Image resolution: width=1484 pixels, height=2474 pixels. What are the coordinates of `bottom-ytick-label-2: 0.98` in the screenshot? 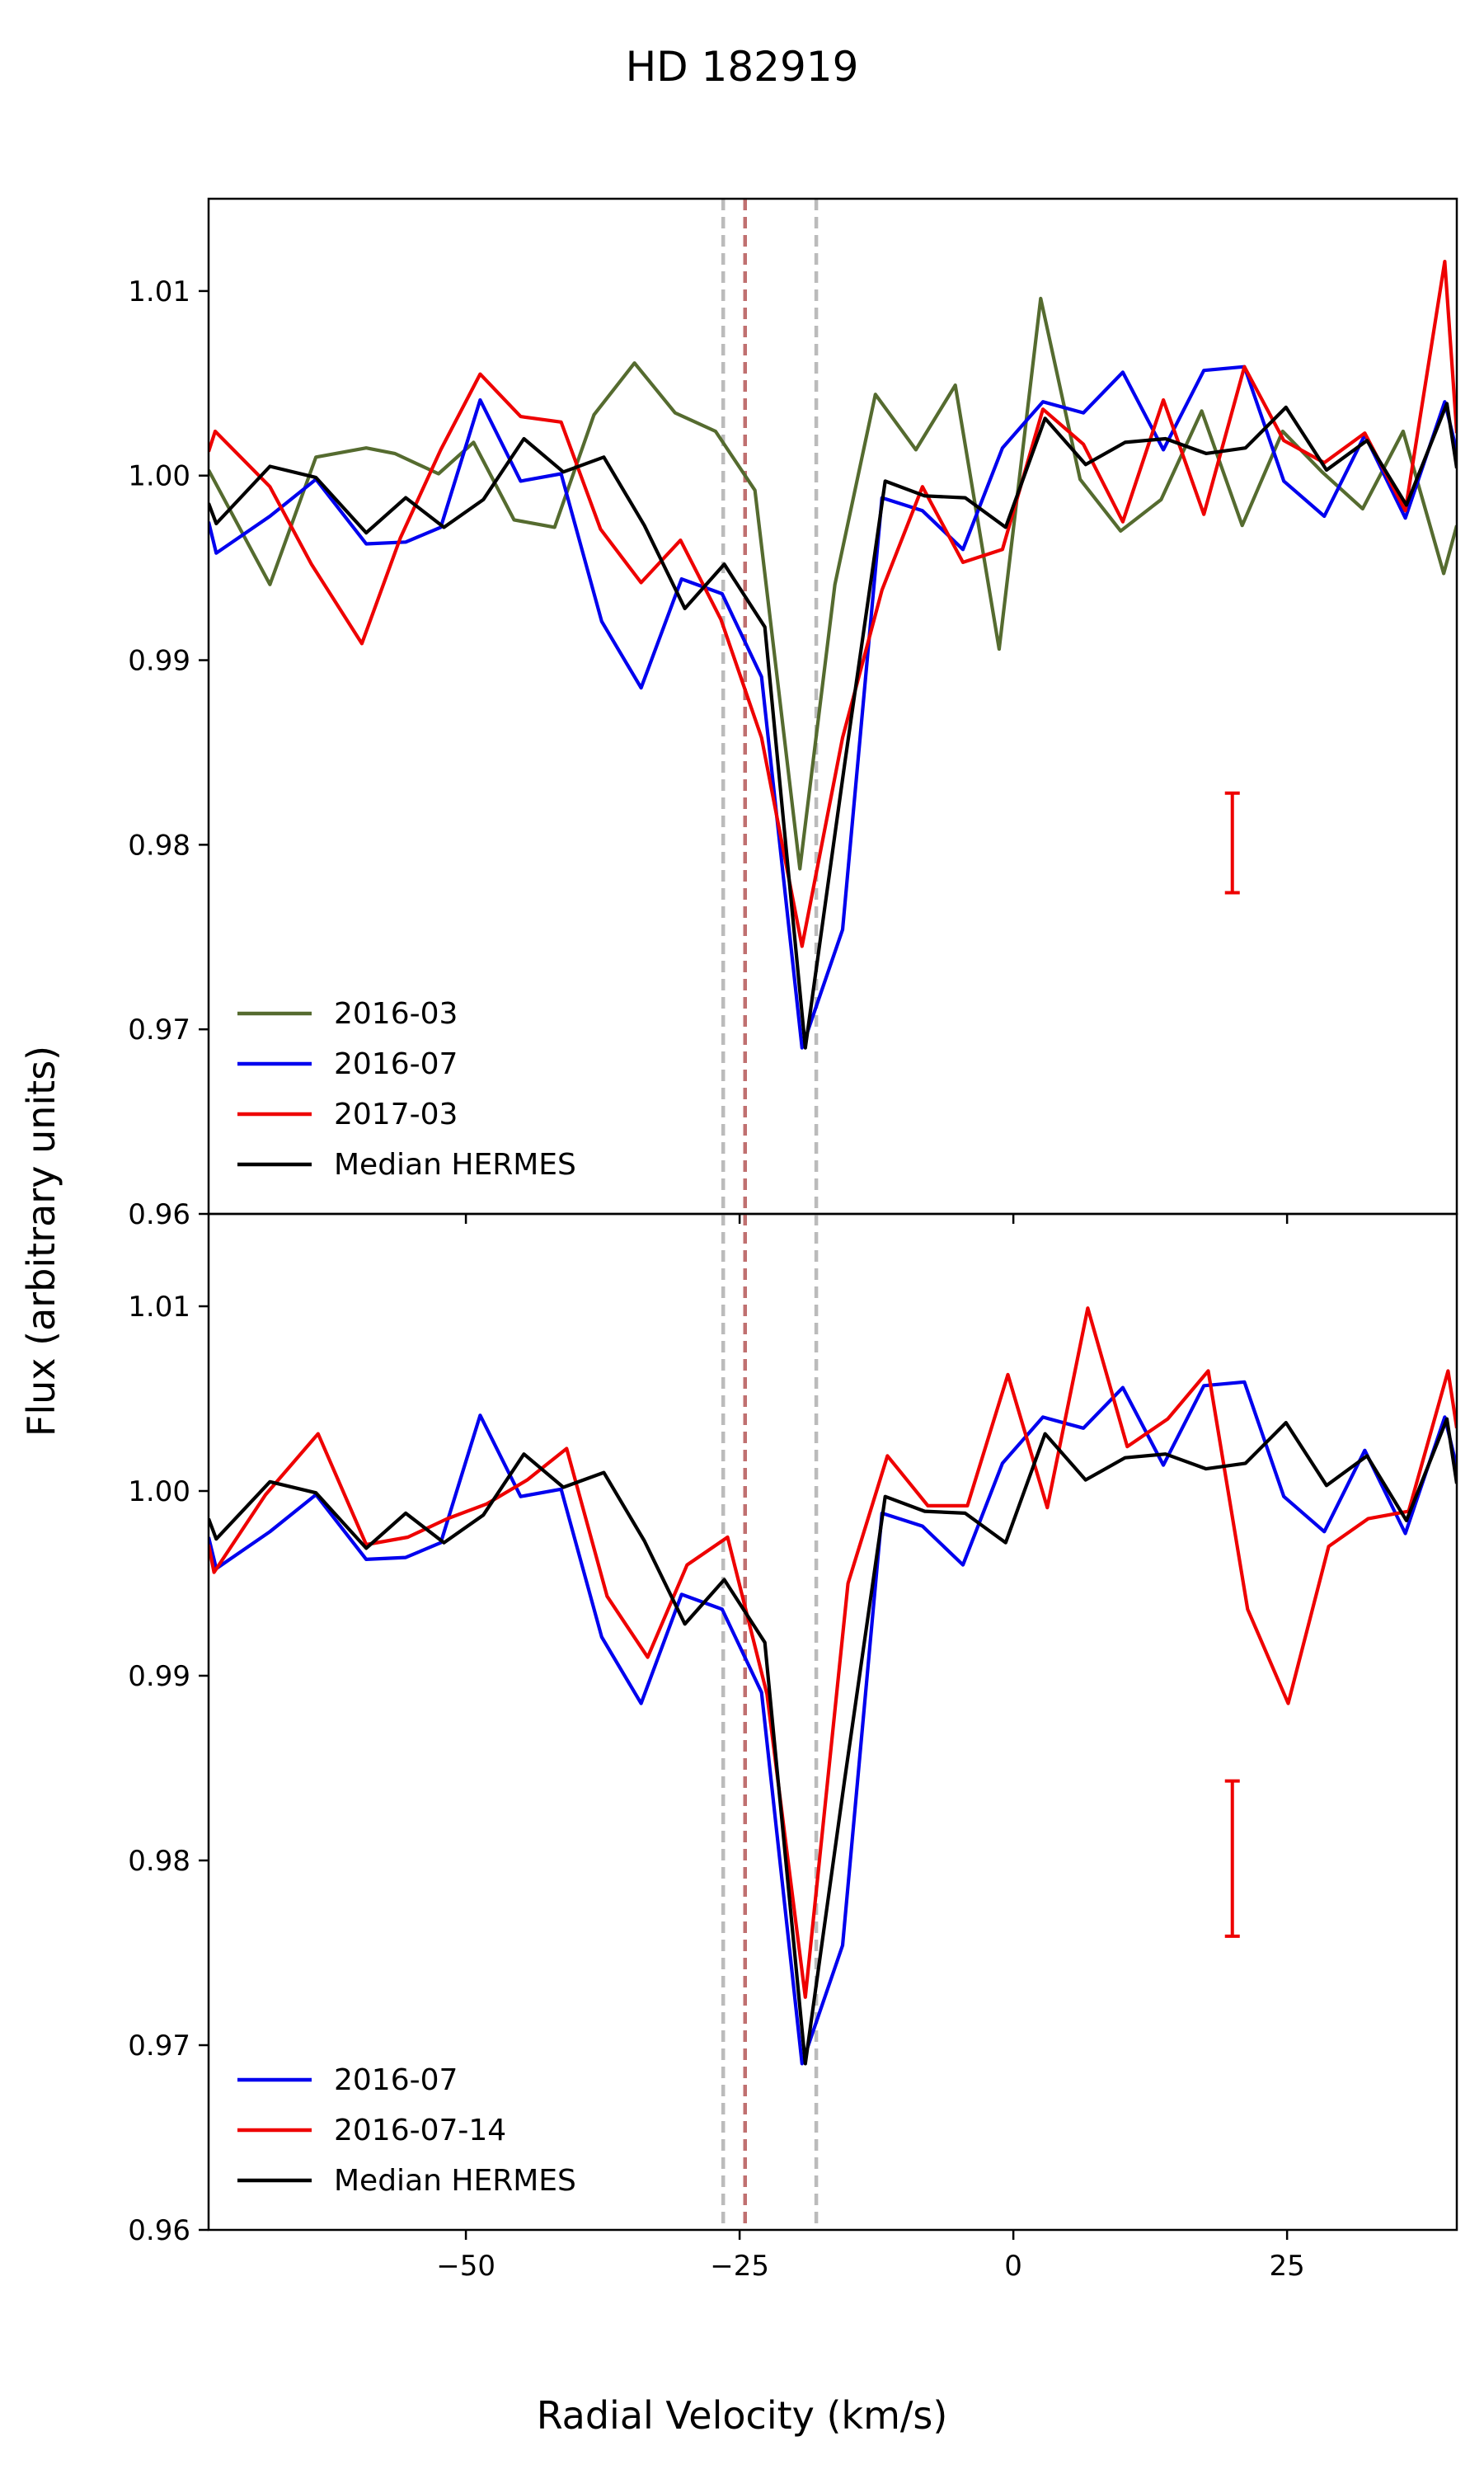 It's located at (159, 1861).